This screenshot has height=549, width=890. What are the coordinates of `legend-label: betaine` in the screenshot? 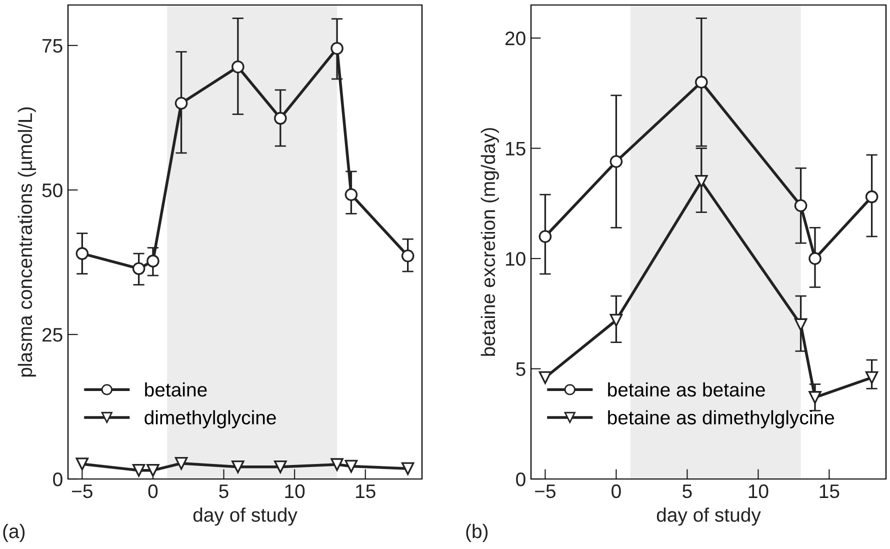 It's located at (176, 389).